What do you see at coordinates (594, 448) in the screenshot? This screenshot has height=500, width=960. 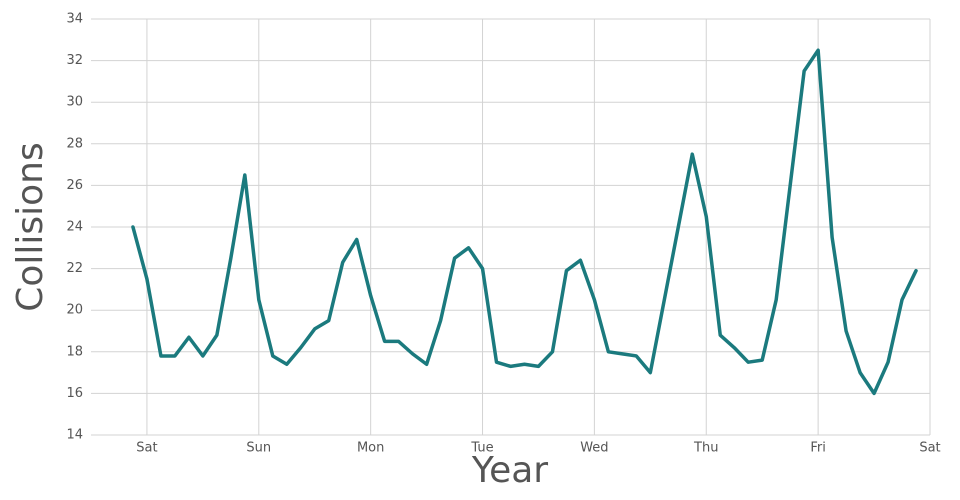 I see `x-tick-label: Wed` at bounding box center [594, 448].